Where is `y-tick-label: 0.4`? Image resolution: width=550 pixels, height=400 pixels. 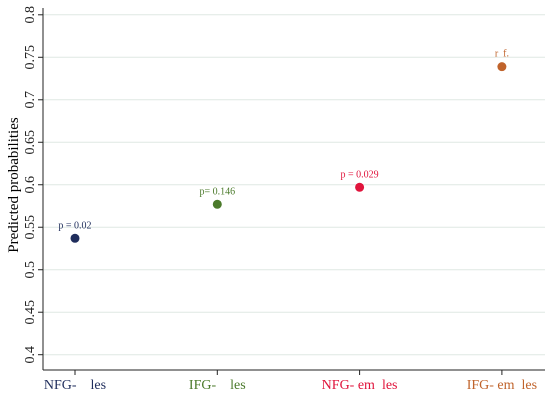
y-tick-label: 0.4 is located at coordinates (30, 355).